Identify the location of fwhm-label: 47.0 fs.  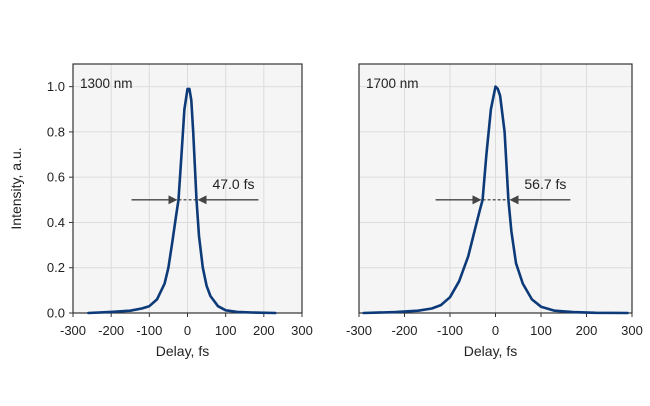
(233, 184).